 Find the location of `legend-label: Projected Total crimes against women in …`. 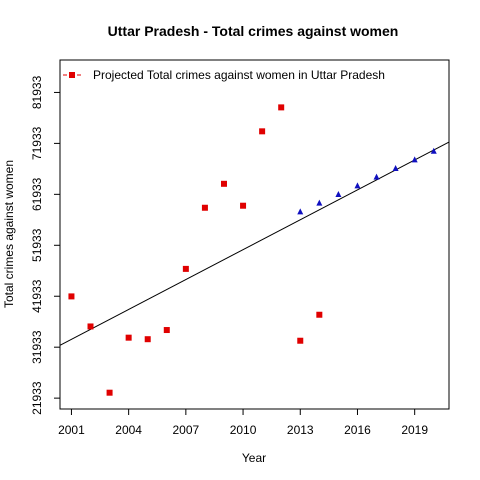

legend-label: Projected Total crimes against women in … is located at coordinates (239, 75).